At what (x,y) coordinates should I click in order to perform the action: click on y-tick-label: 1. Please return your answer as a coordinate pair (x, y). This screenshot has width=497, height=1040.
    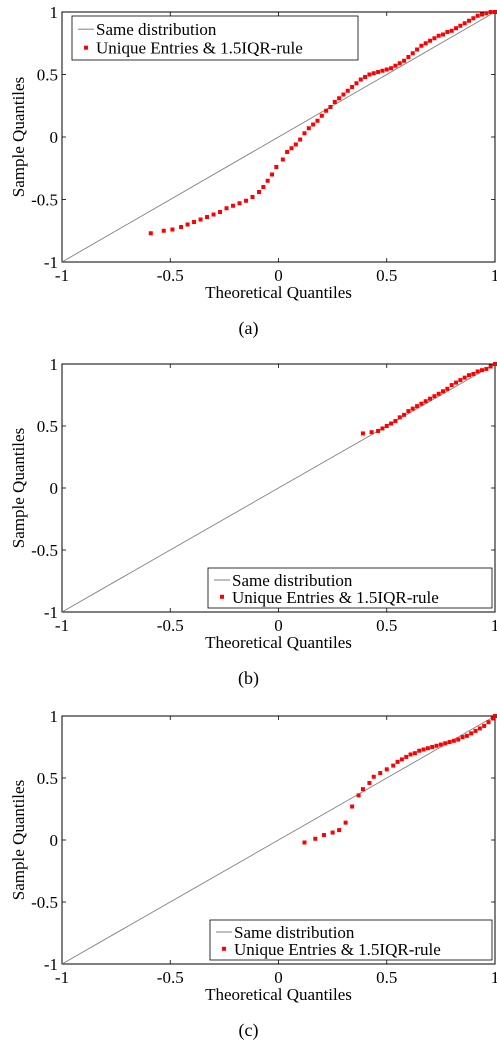
    Looking at the image, I should click on (54, 364).